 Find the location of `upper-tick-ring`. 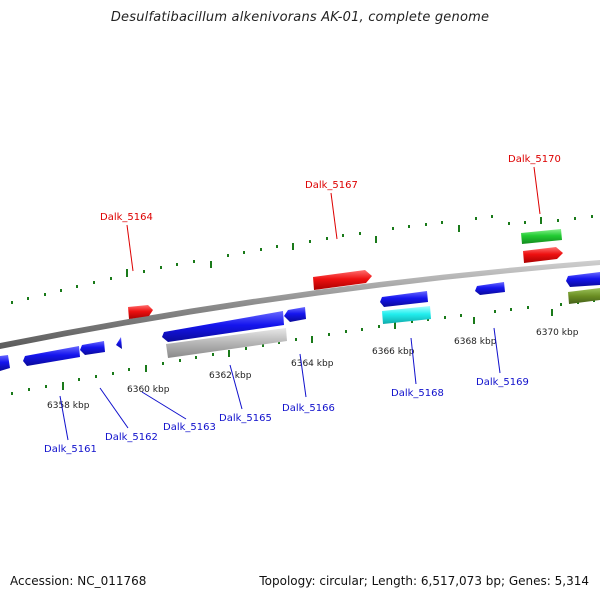

upper-tick-ring is located at coordinates (302, 259).